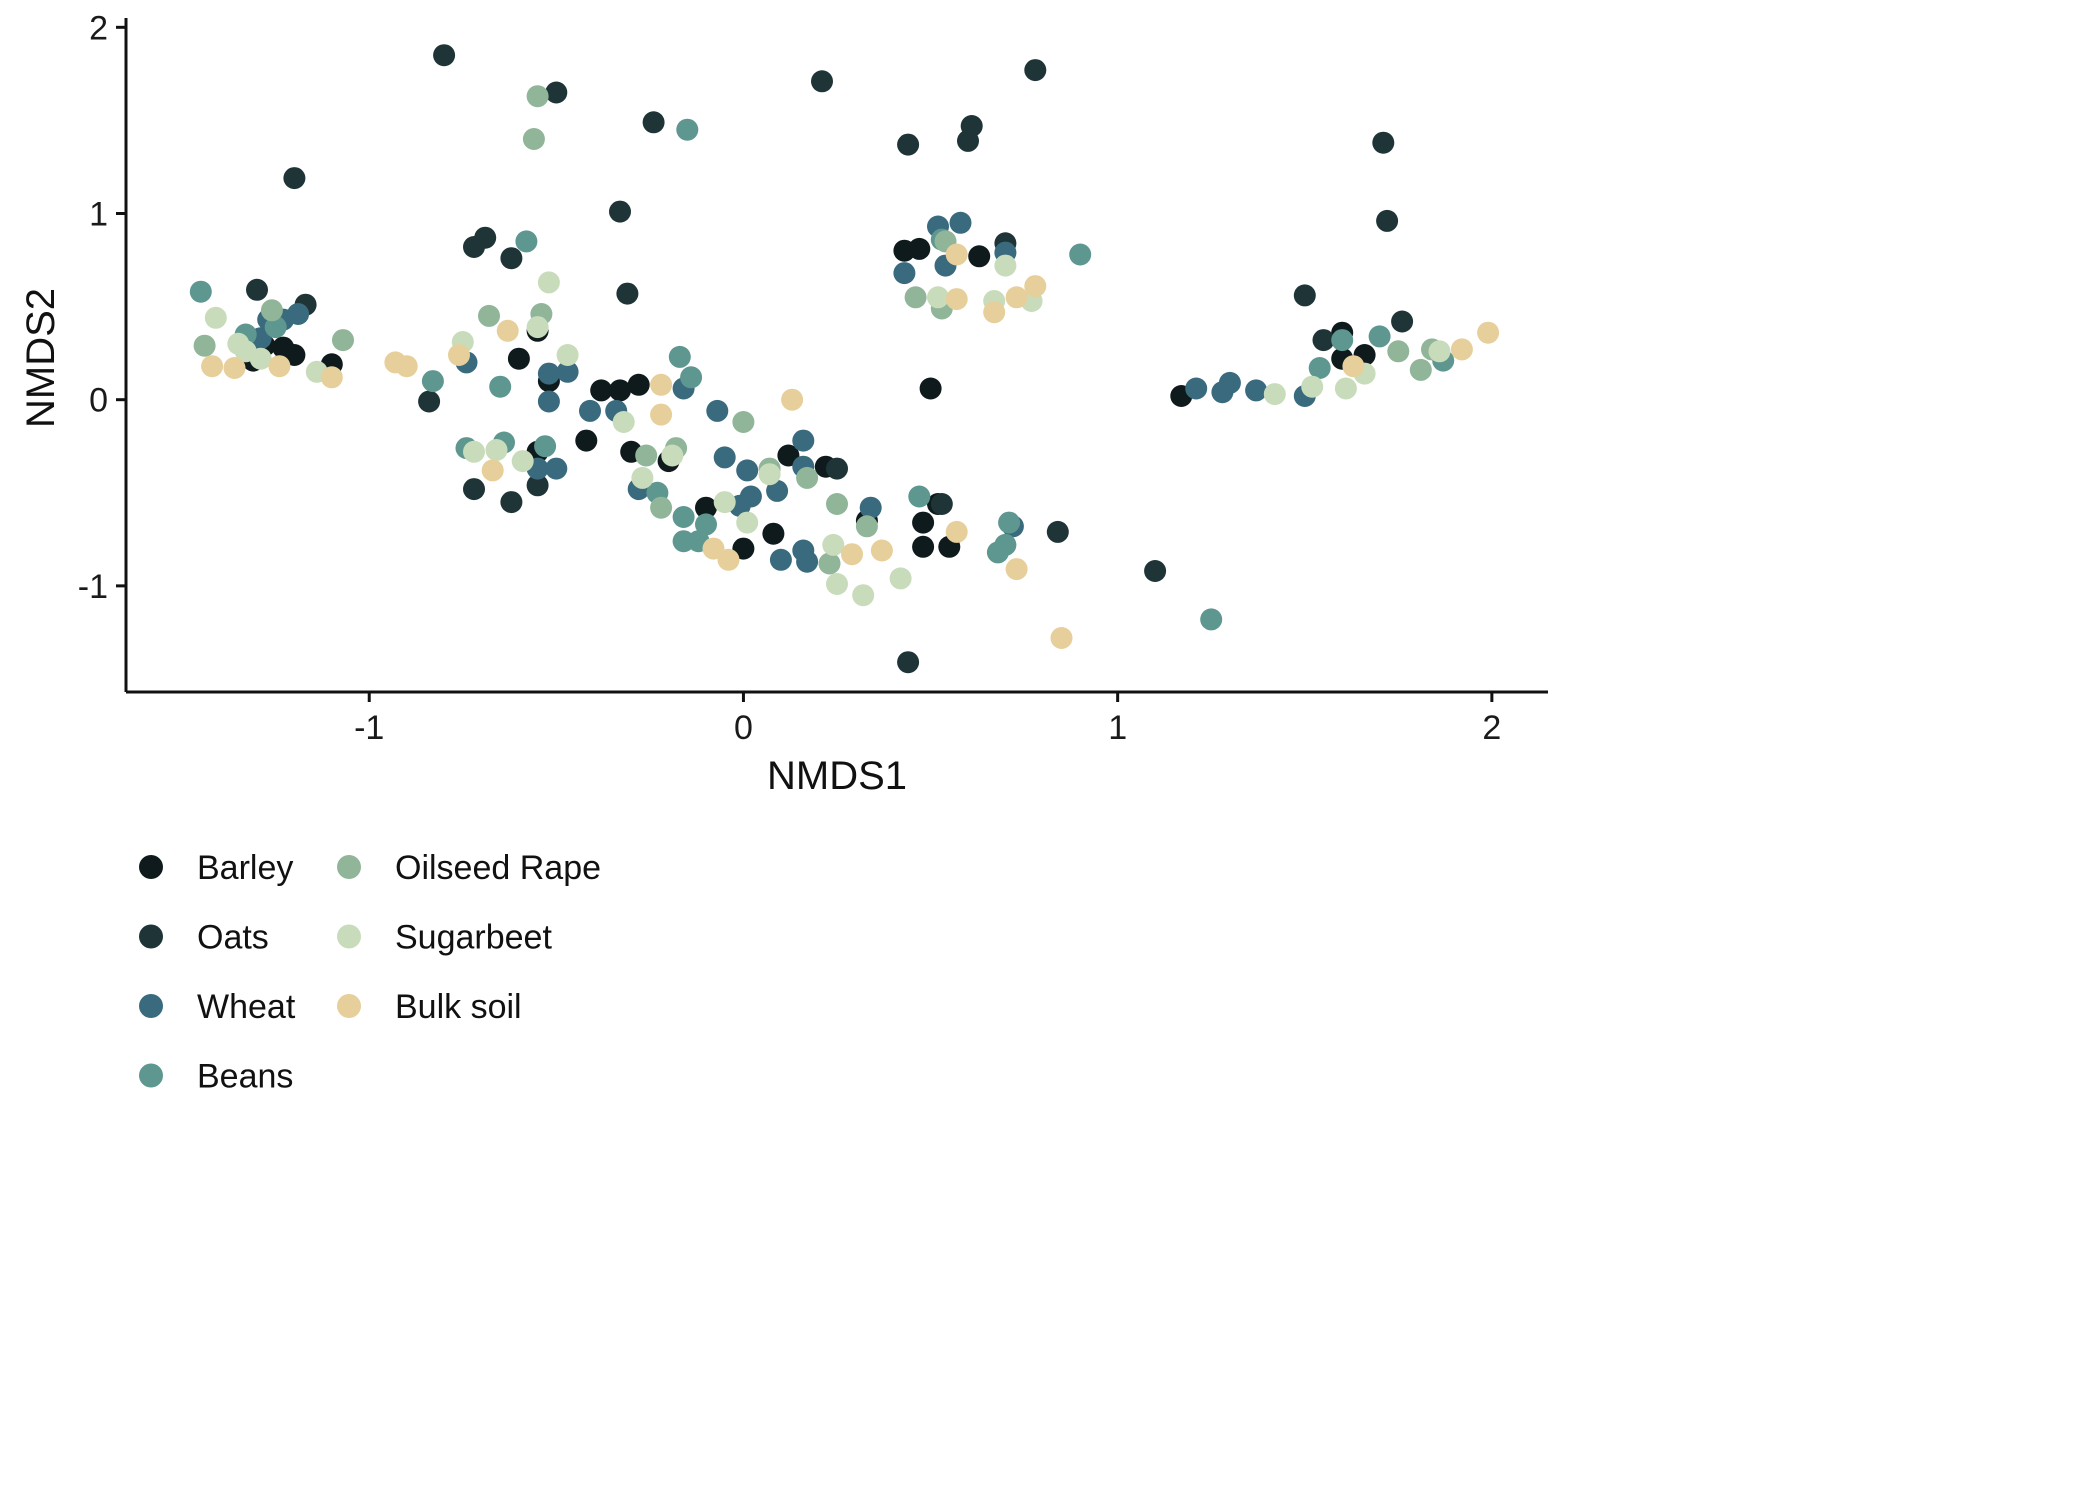 Image resolution: width=2100 pixels, height=1500 pixels. I want to click on series-wheat, so click(782, 392).